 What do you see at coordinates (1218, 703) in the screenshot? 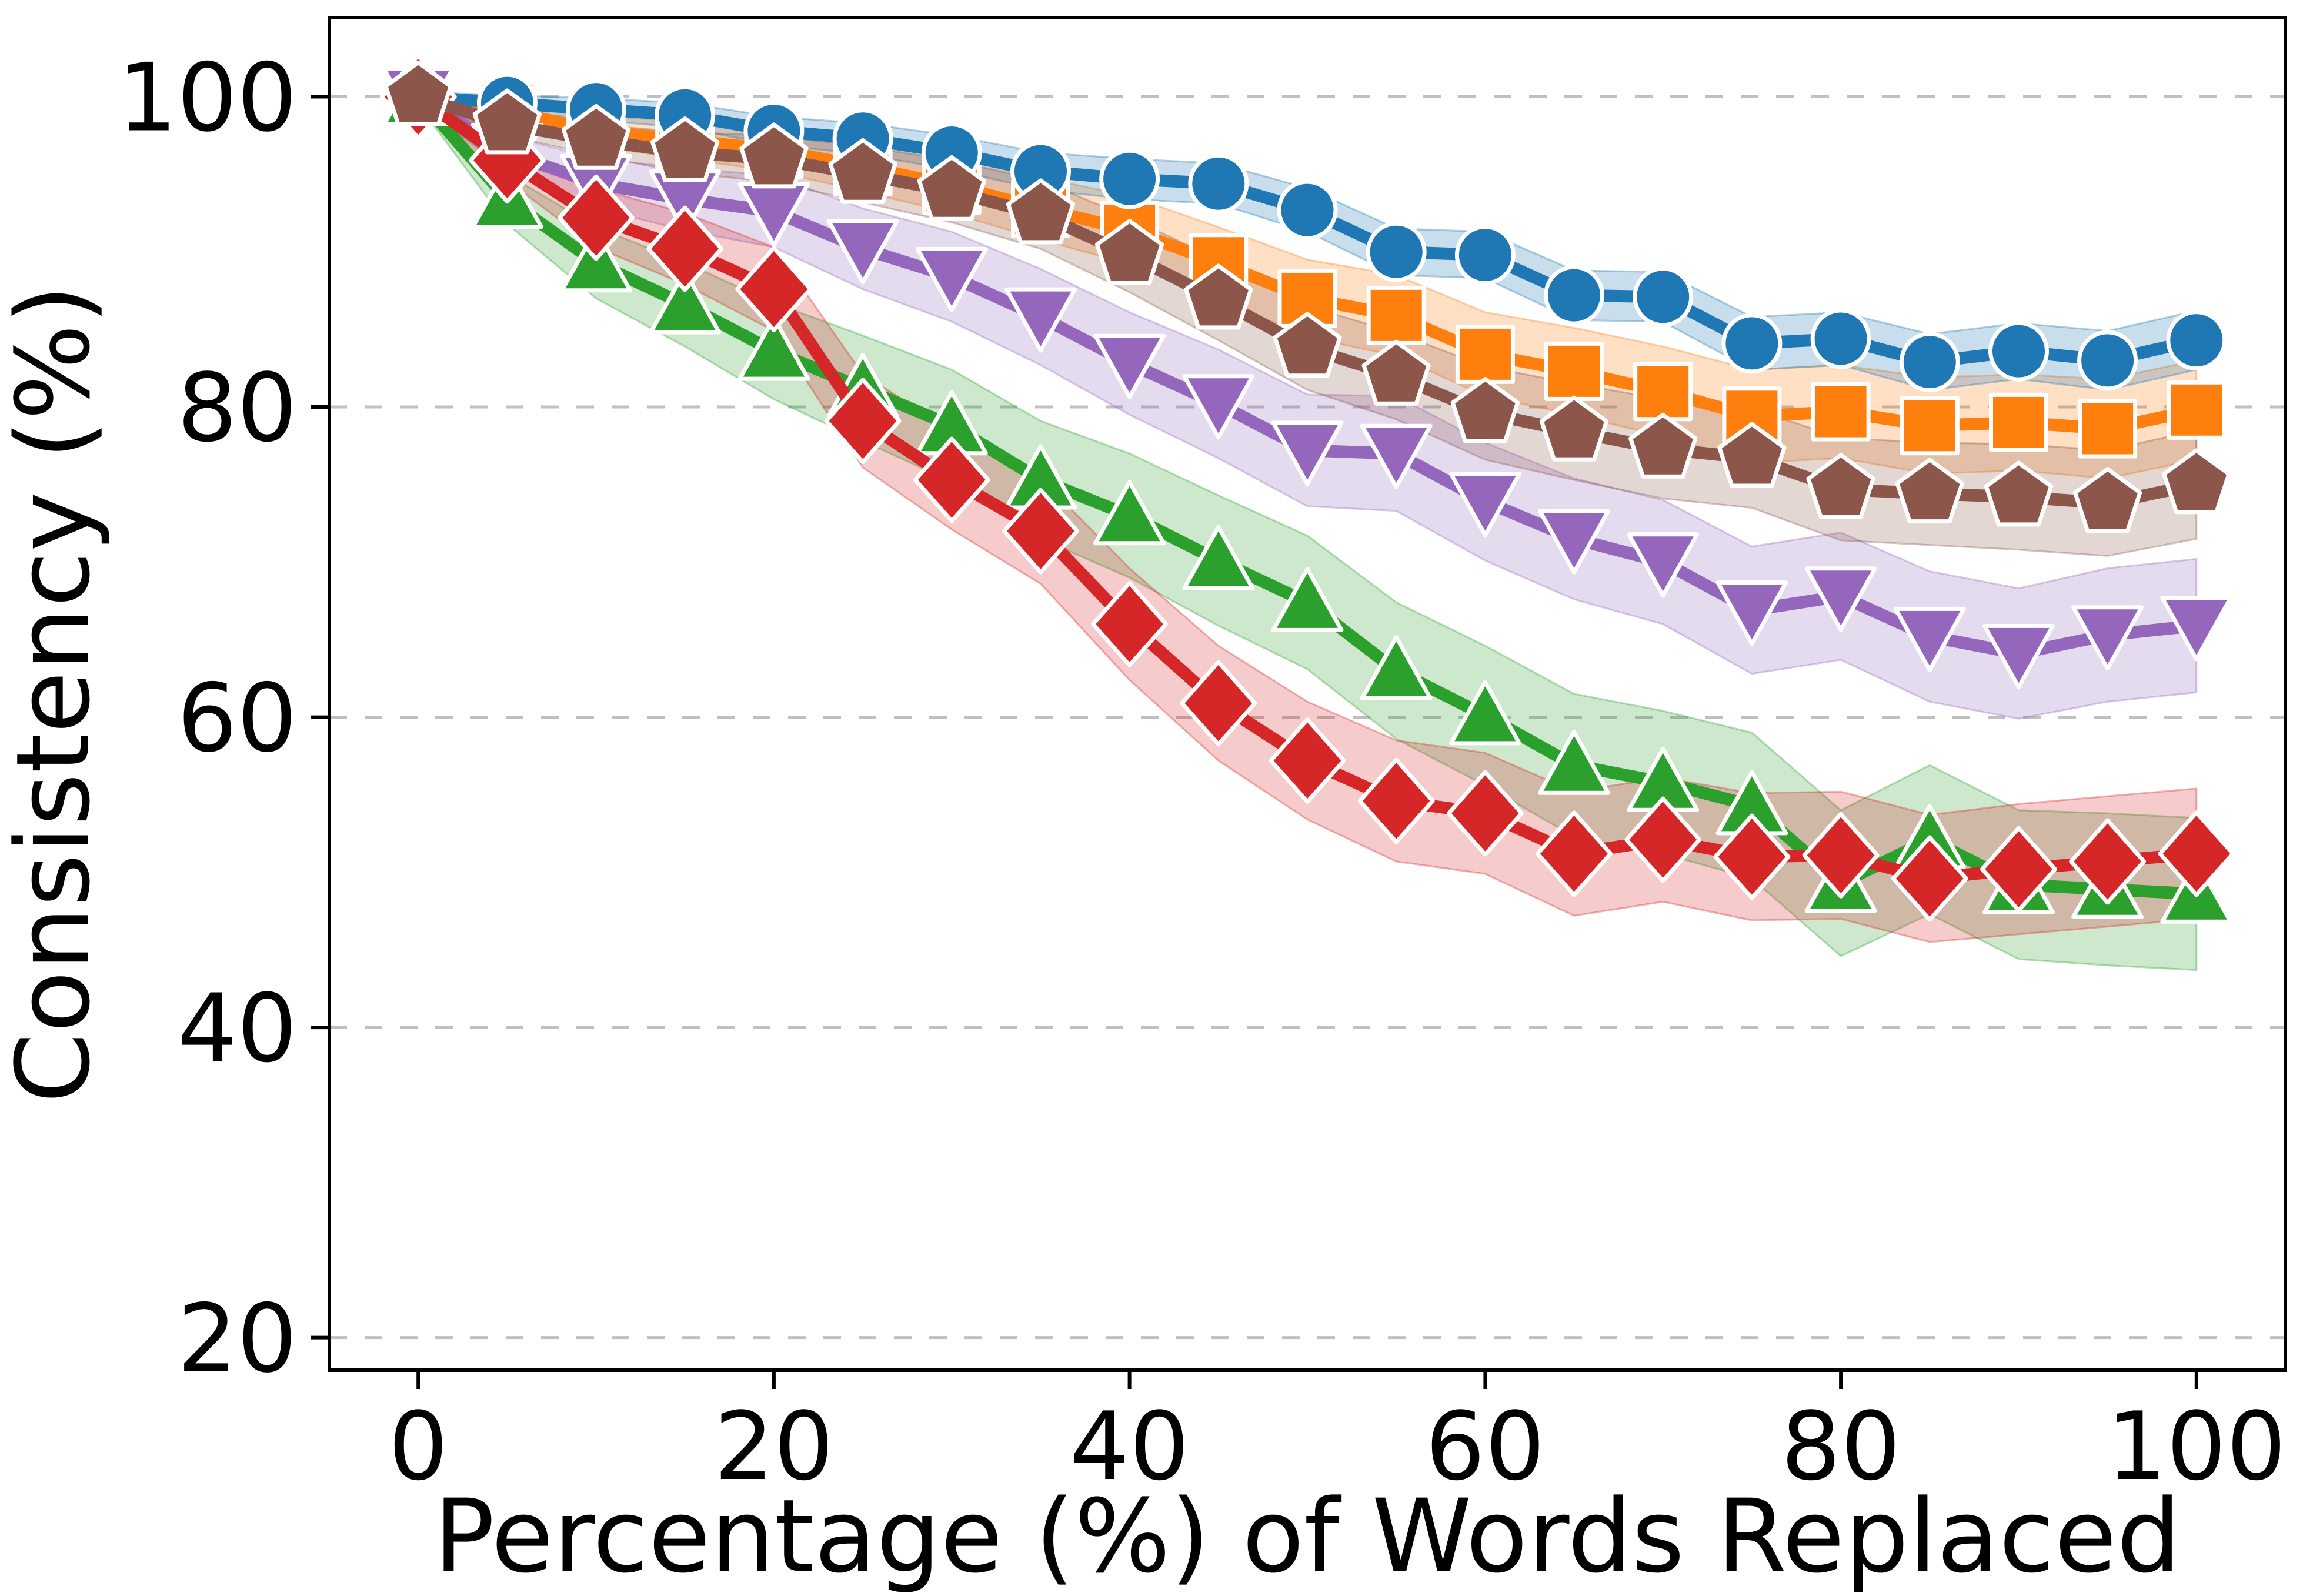
I see `red-diamond-marker-x45` at bounding box center [1218, 703].